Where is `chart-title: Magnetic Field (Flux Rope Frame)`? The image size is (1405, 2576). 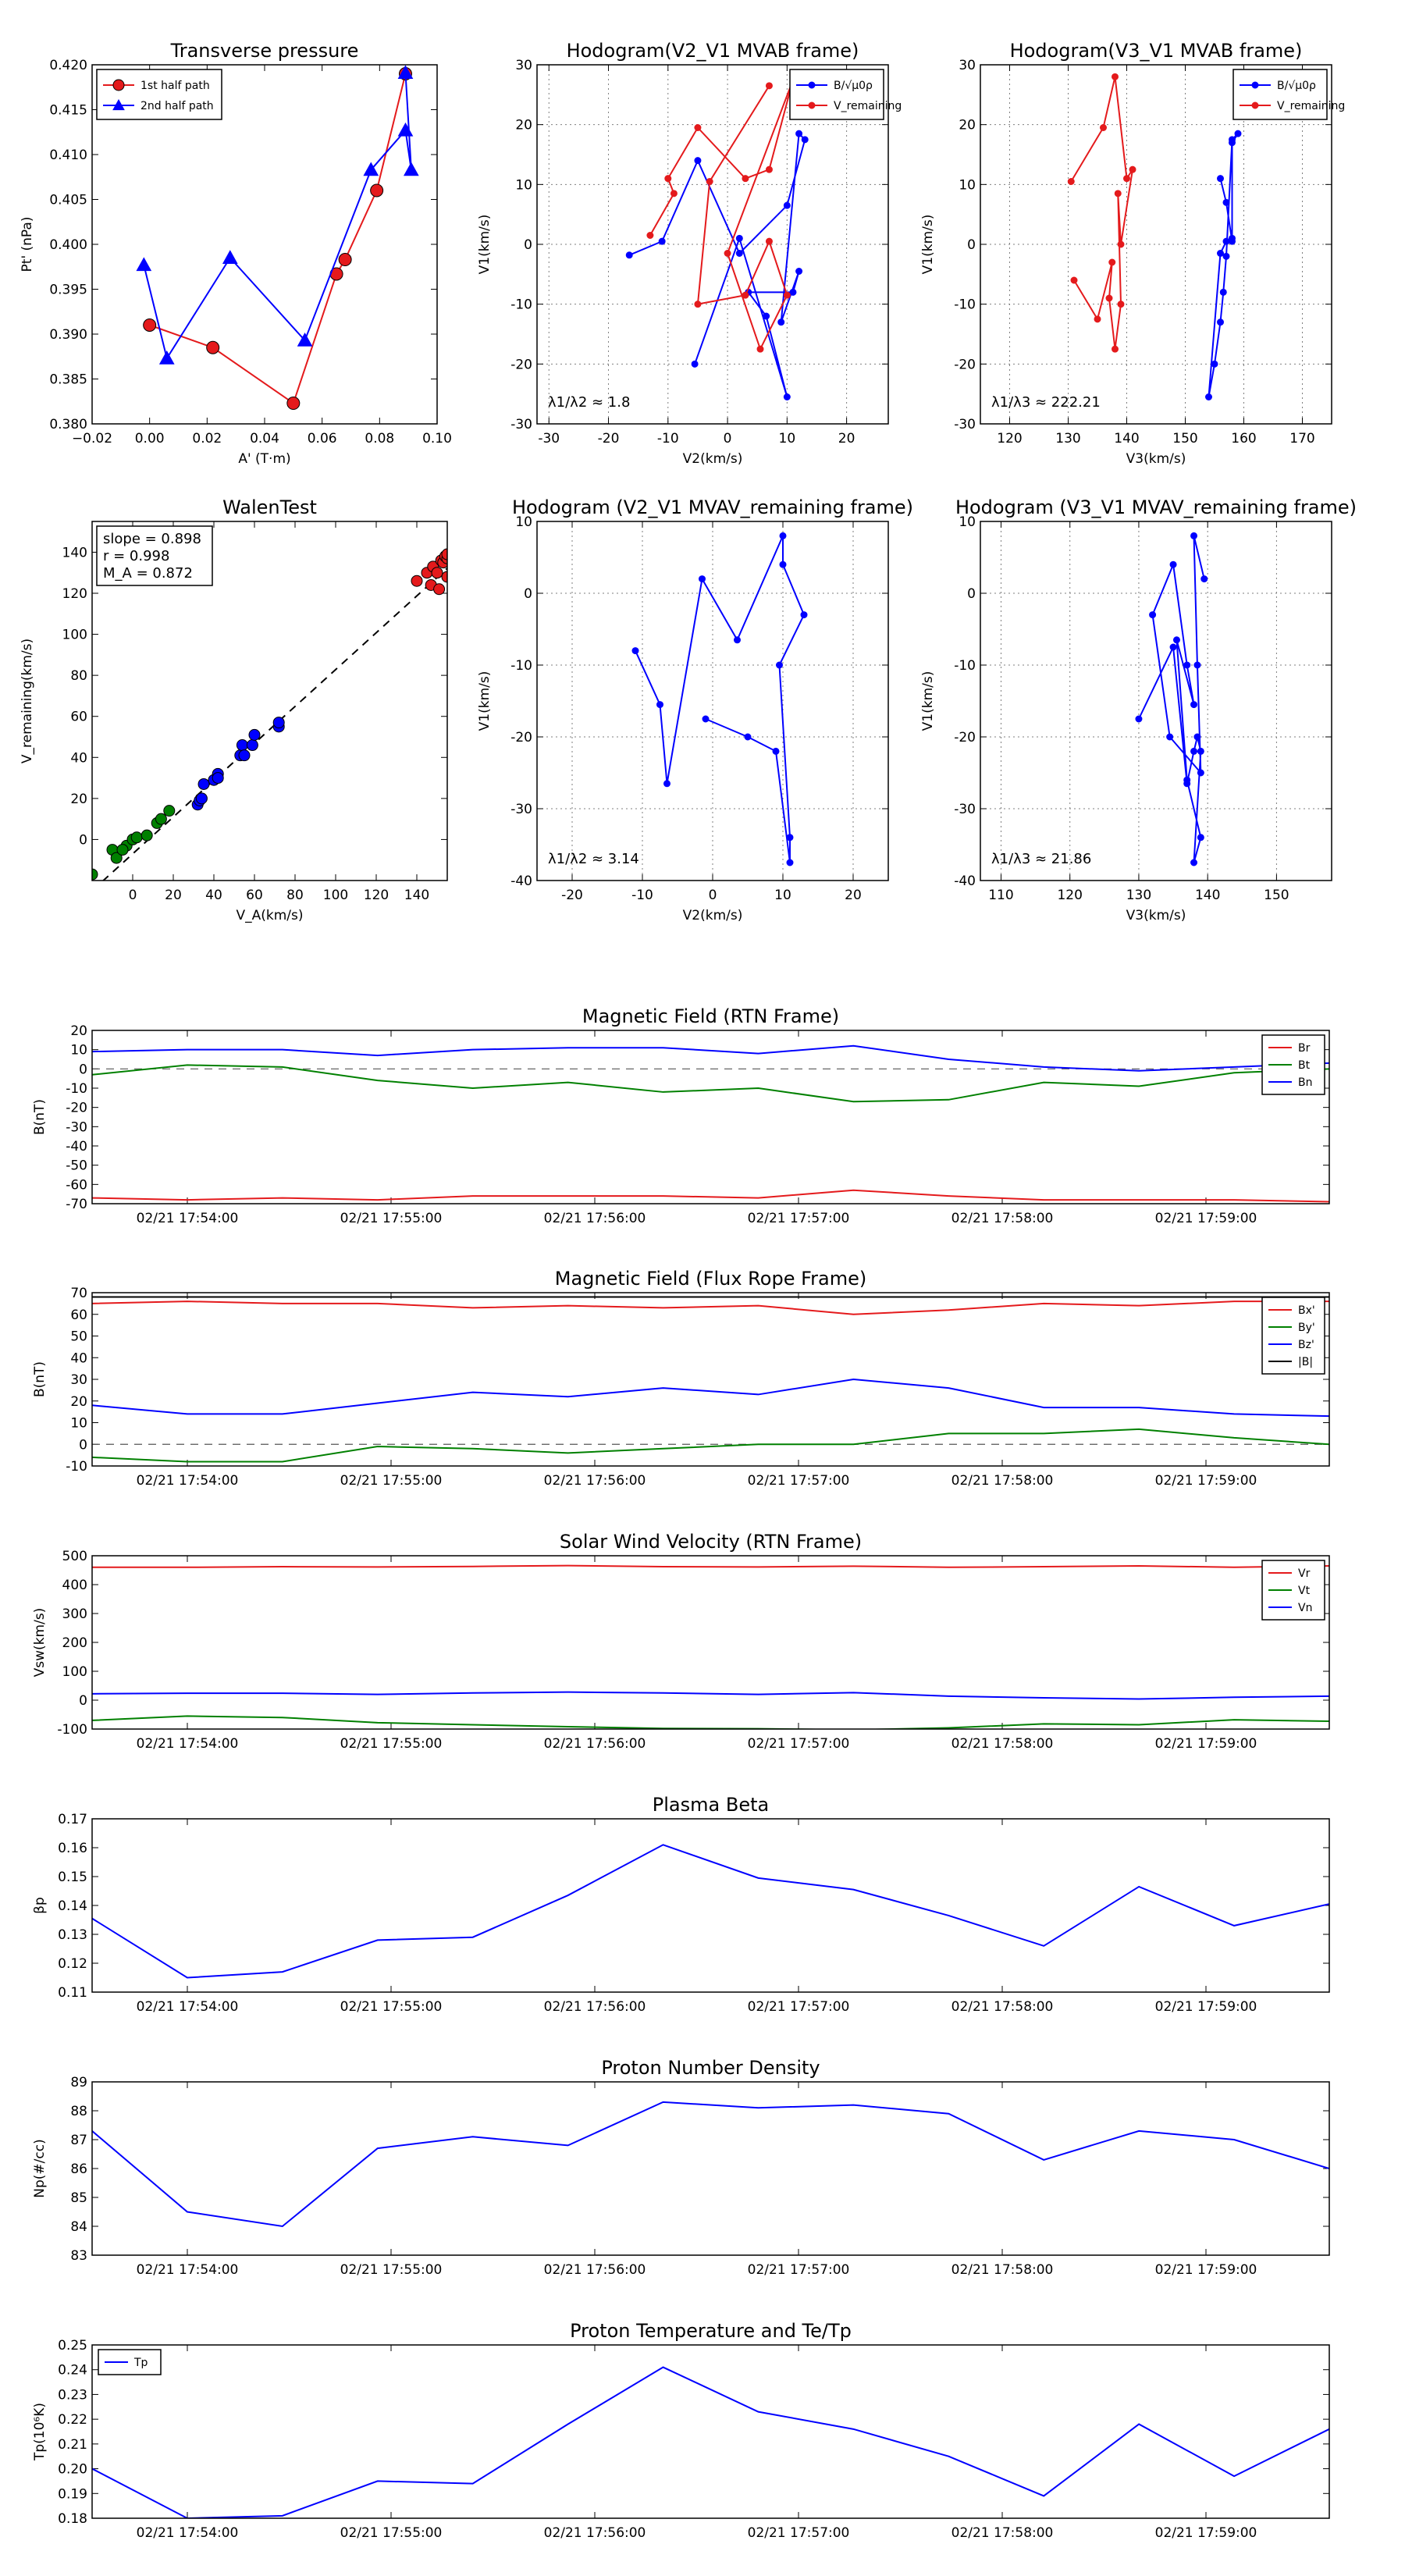
chart-title: Magnetic Field (Flux Rope Frame) is located at coordinates (711, 1279).